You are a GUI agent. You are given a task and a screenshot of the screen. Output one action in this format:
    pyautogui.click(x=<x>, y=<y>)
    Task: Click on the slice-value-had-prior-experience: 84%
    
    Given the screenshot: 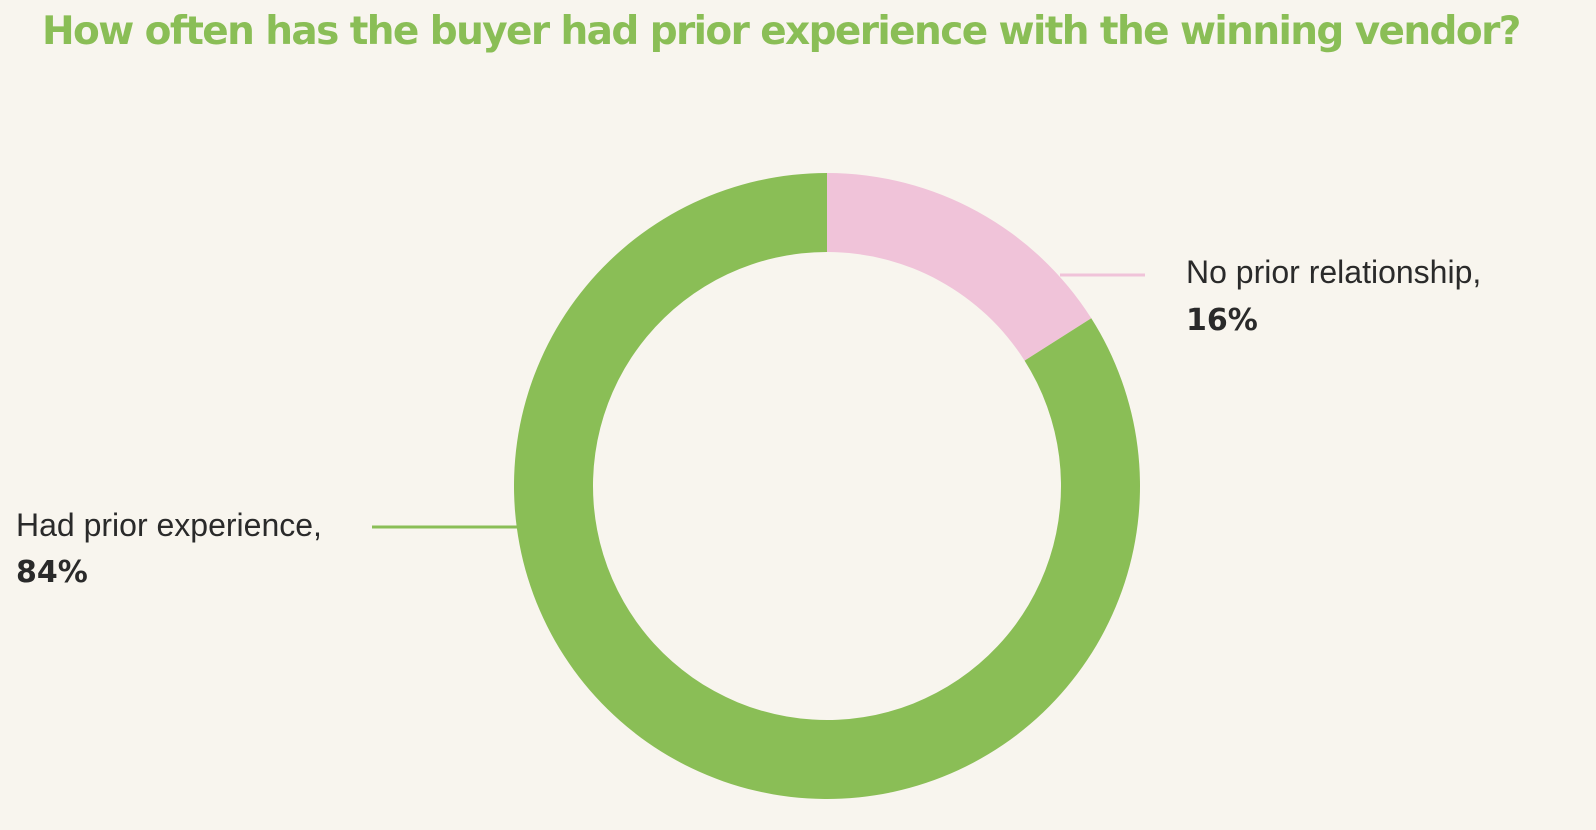 What is the action you would take?
    pyautogui.click(x=52, y=572)
    